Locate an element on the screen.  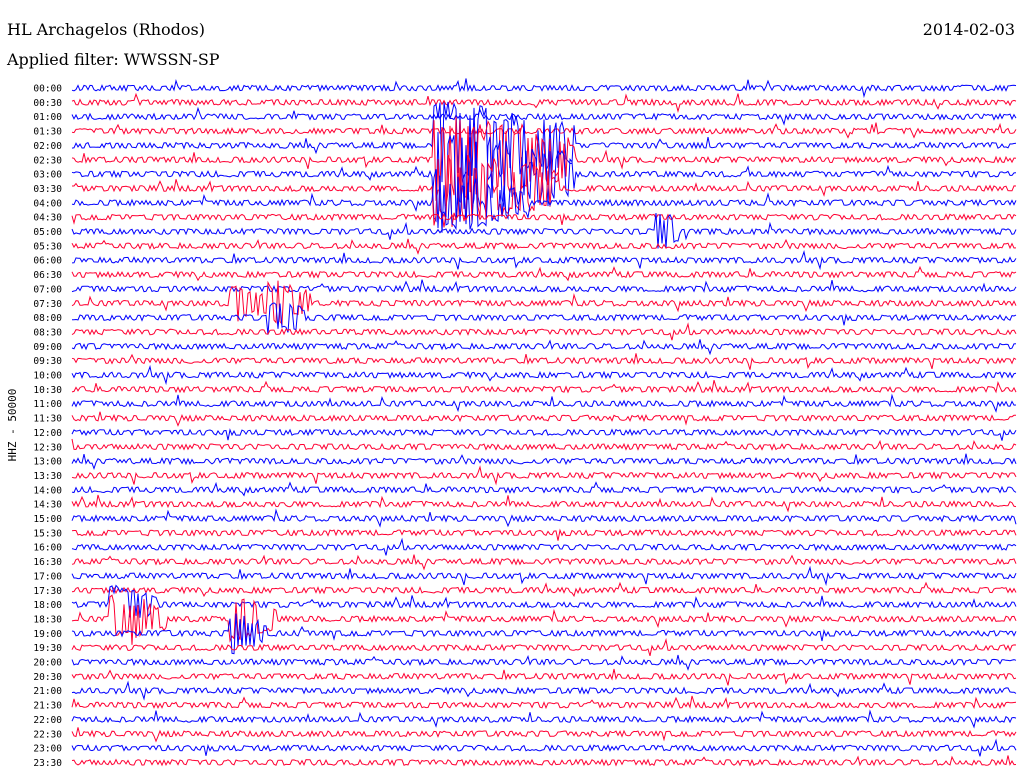
time-tick-label: 09:30 is located at coordinates (47, 361).